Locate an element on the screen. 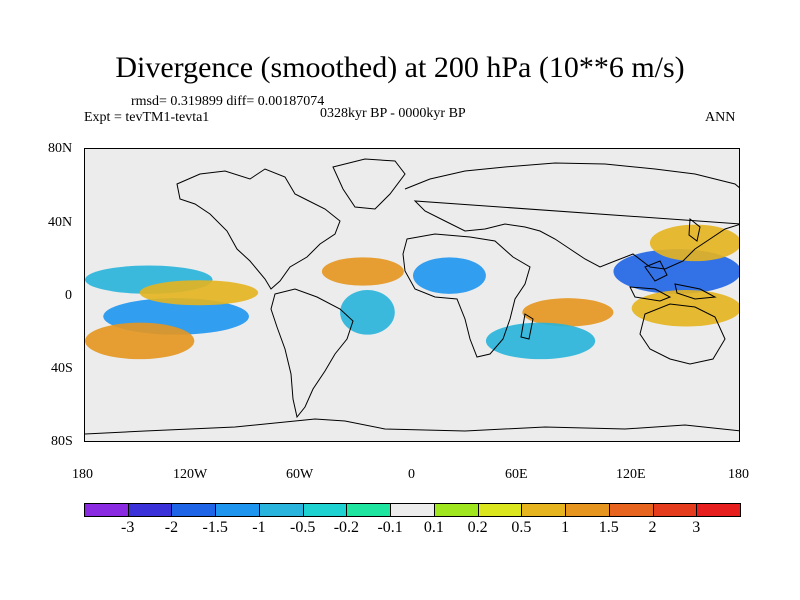  coast-eurasia is located at coordinates (571, 216).